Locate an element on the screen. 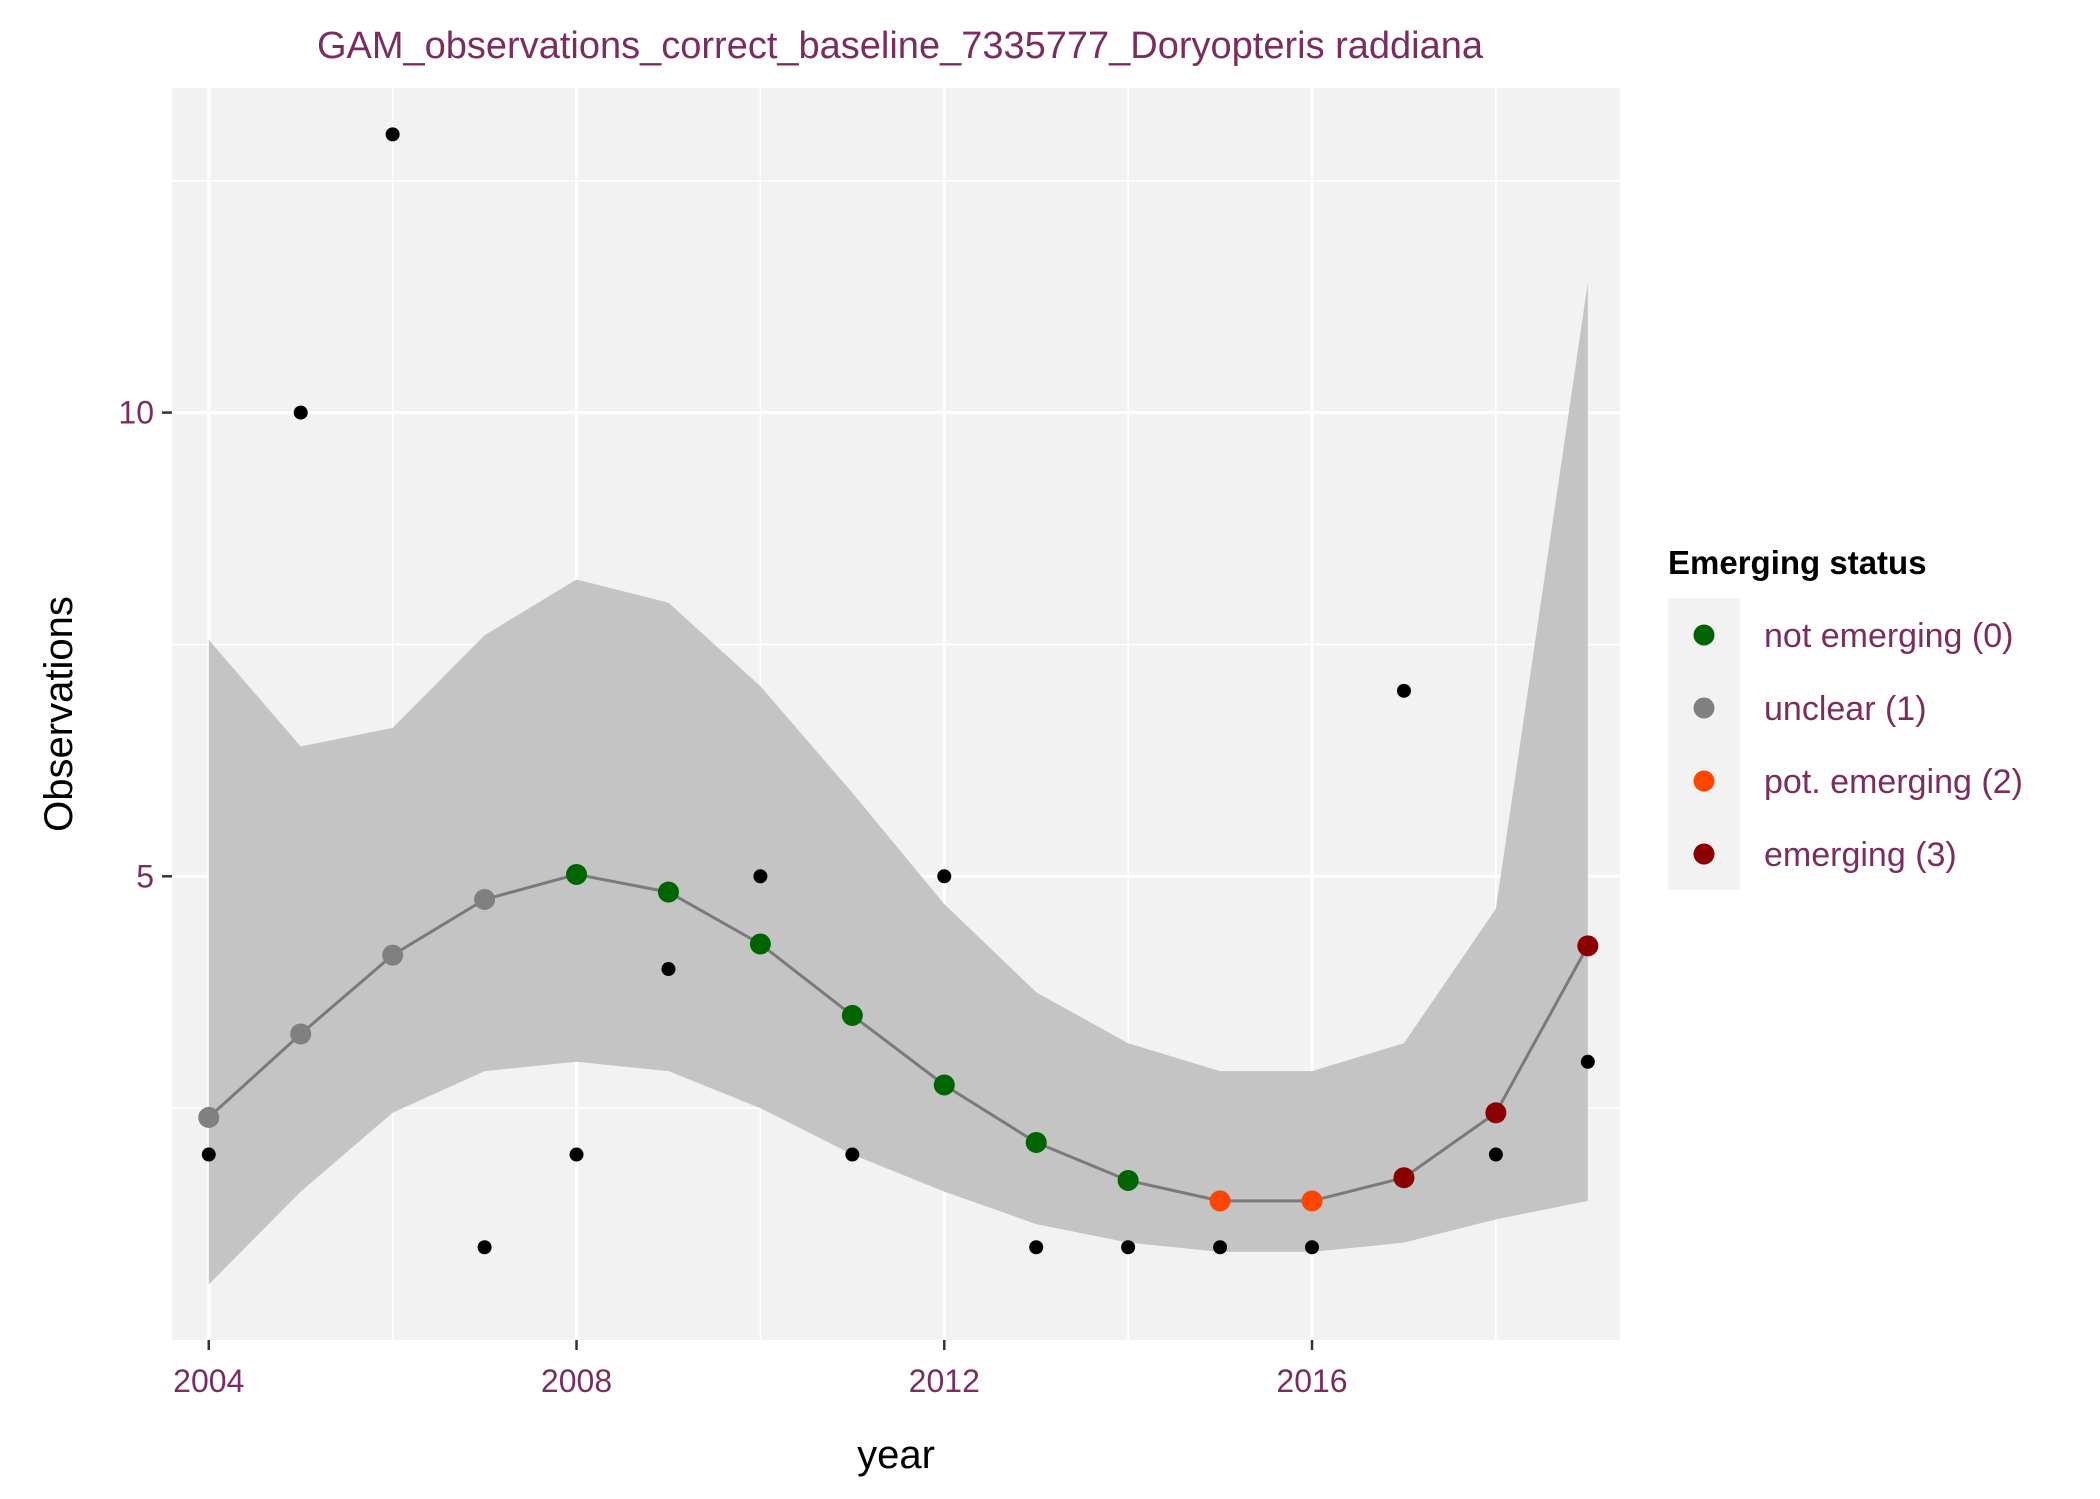 This screenshot has height=1499, width=2100. legend-label: unclear (1) is located at coordinates (1845, 709).